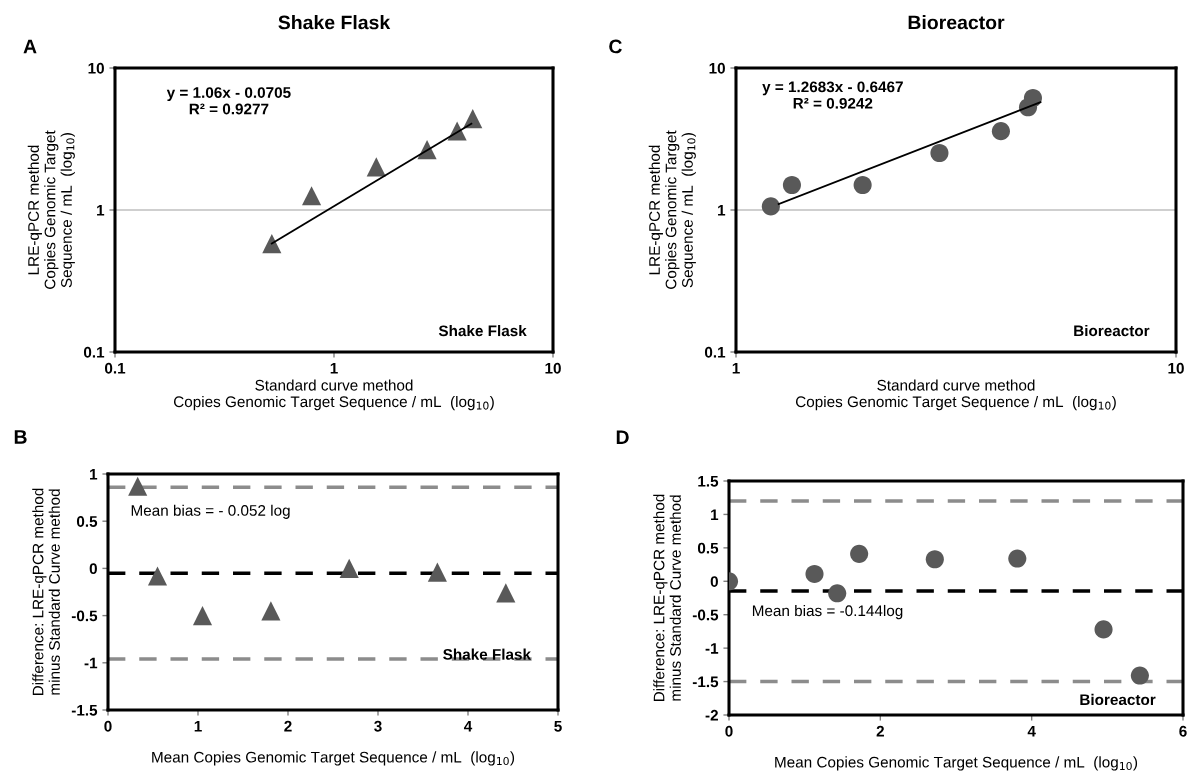 The image size is (1199, 780). Describe the element at coordinates (210, 511) in the screenshot. I see `ref-line-label: Mean bias = - 0.052 log` at that location.